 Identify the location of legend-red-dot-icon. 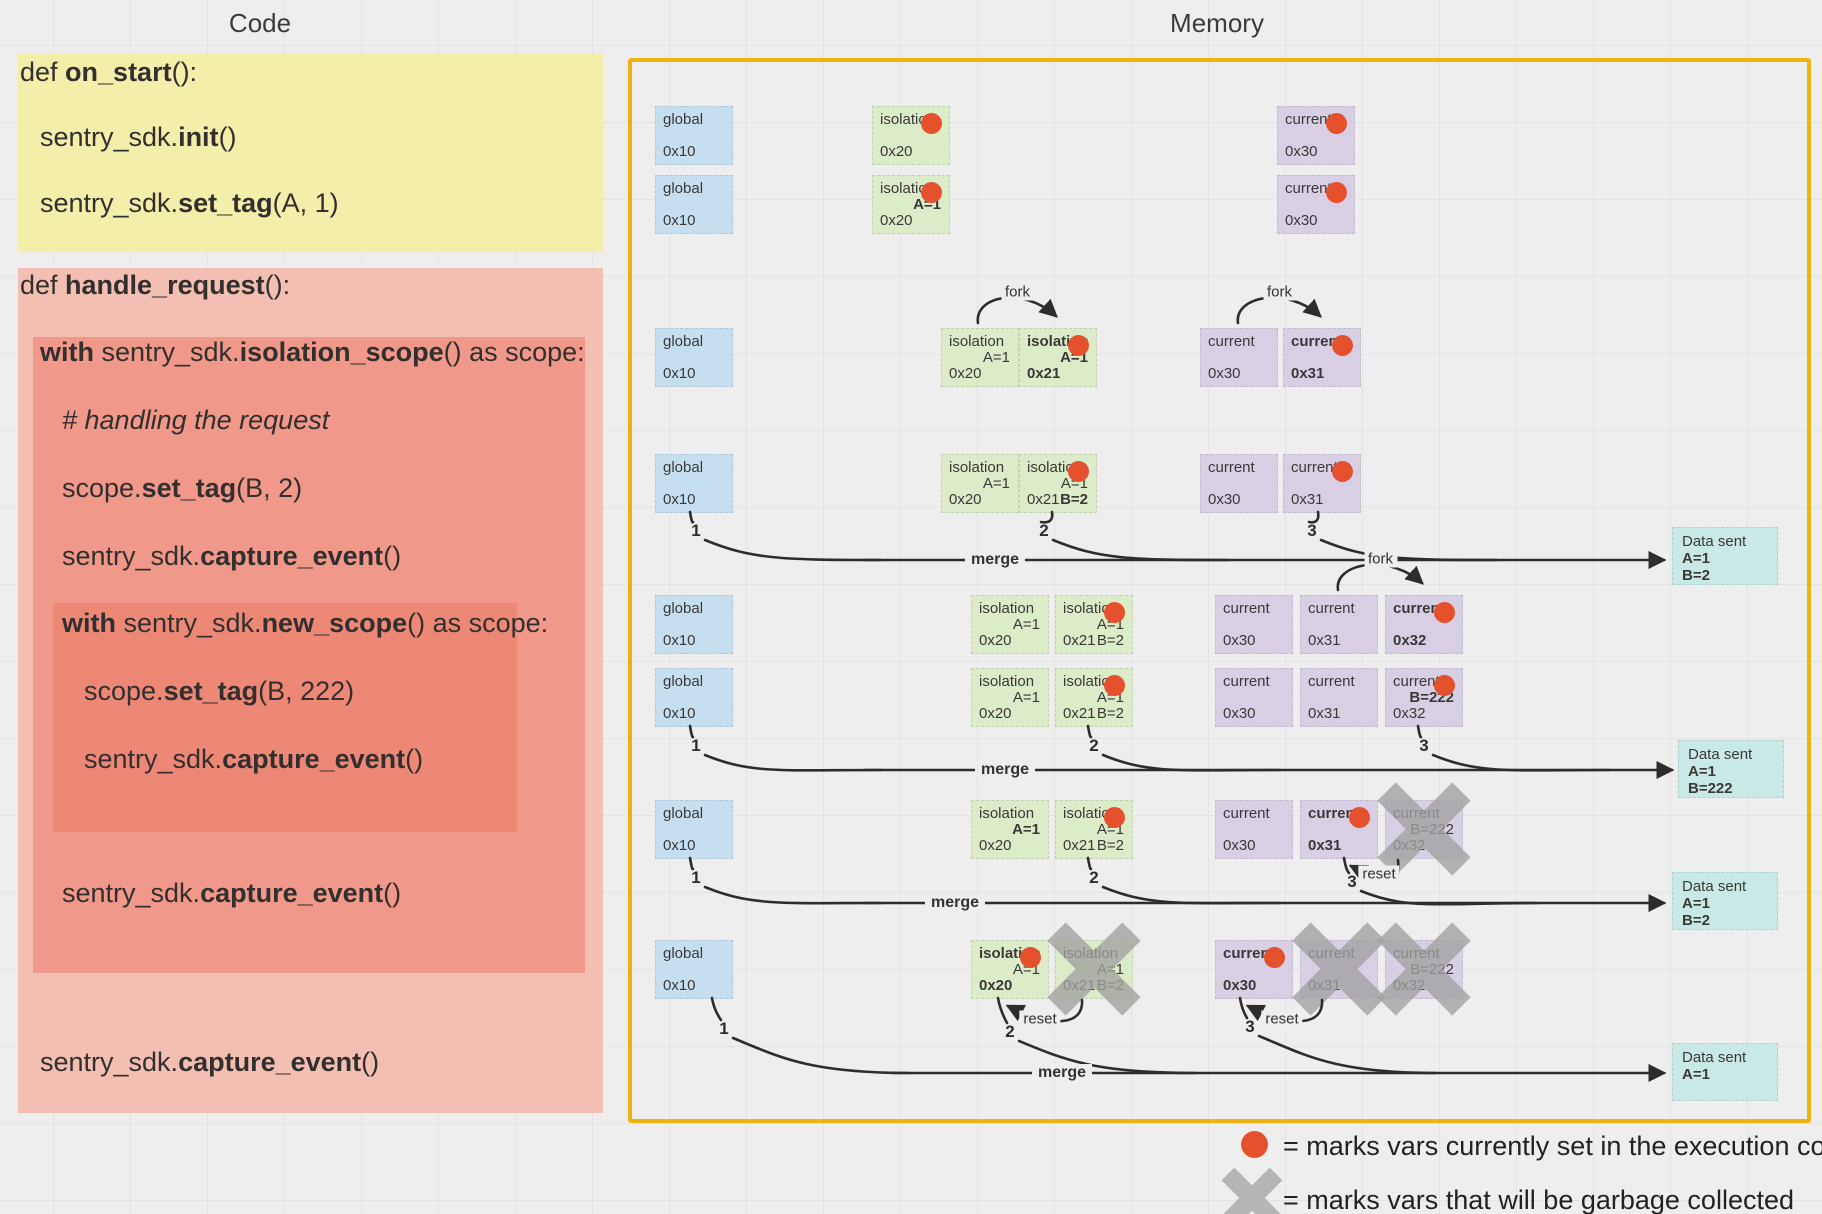
(1254, 1144).